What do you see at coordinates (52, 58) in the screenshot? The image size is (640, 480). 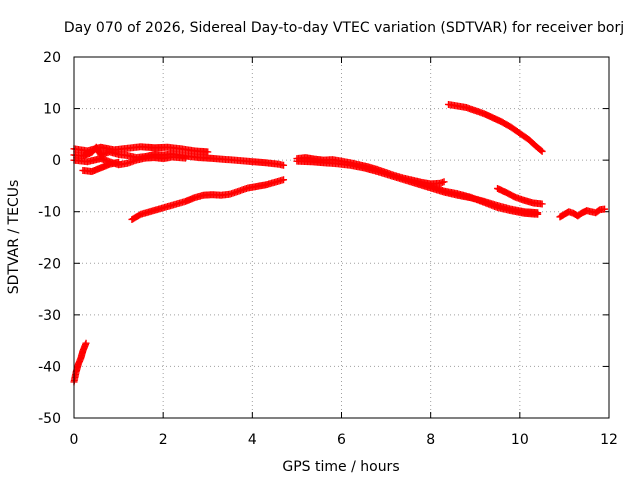 I see `y-tick-label: 20` at bounding box center [52, 58].